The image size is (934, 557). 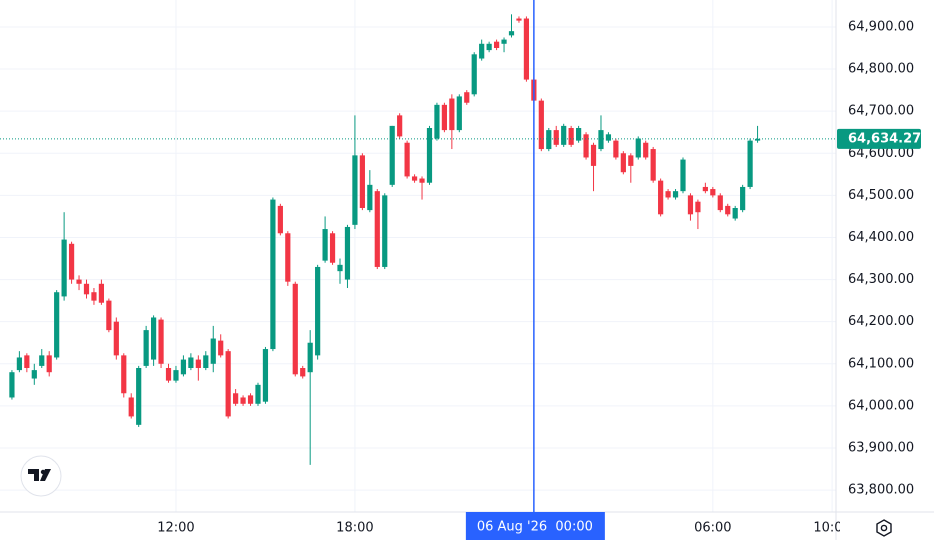 I want to click on time-axis: 12:00 18:00 06:00 10:00, so click(x=498, y=528).